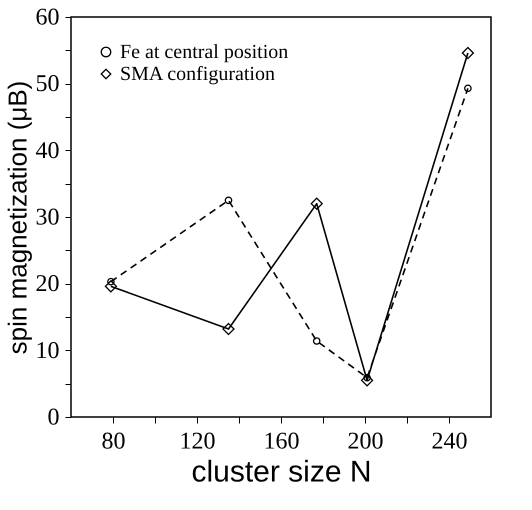 The width and height of the screenshot is (532, 510). Describe the element at coordinates (48, 351) in the screenshot. I see `y-tick-label: 10` at that location.